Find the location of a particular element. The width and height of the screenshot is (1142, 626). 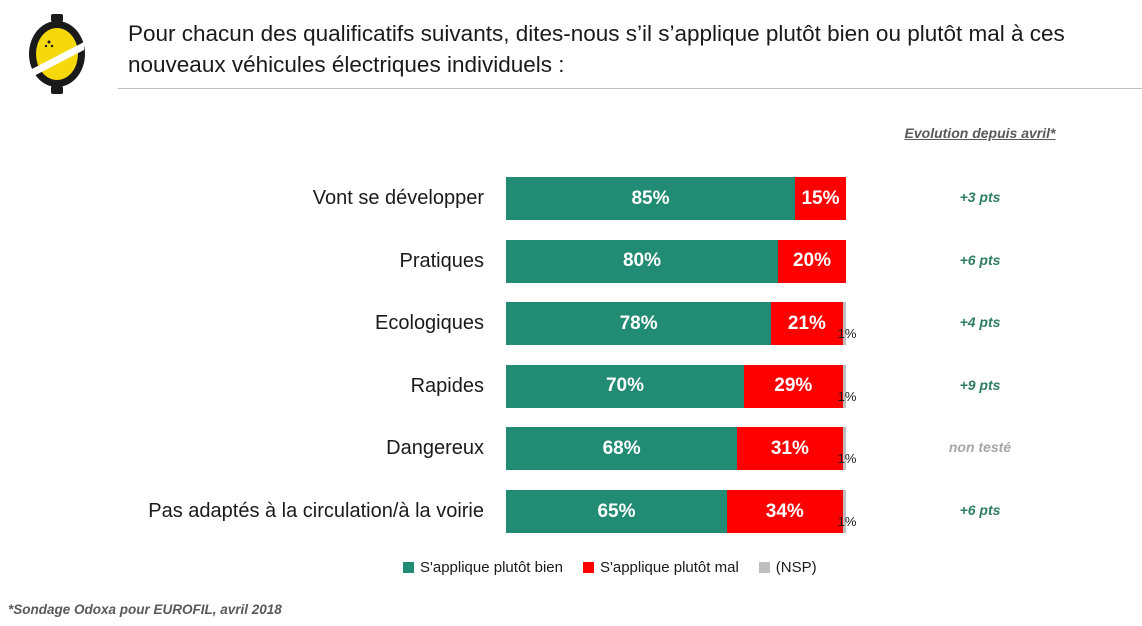

legend-item-nsp: (NSP) is located at coordinates (787, 567).